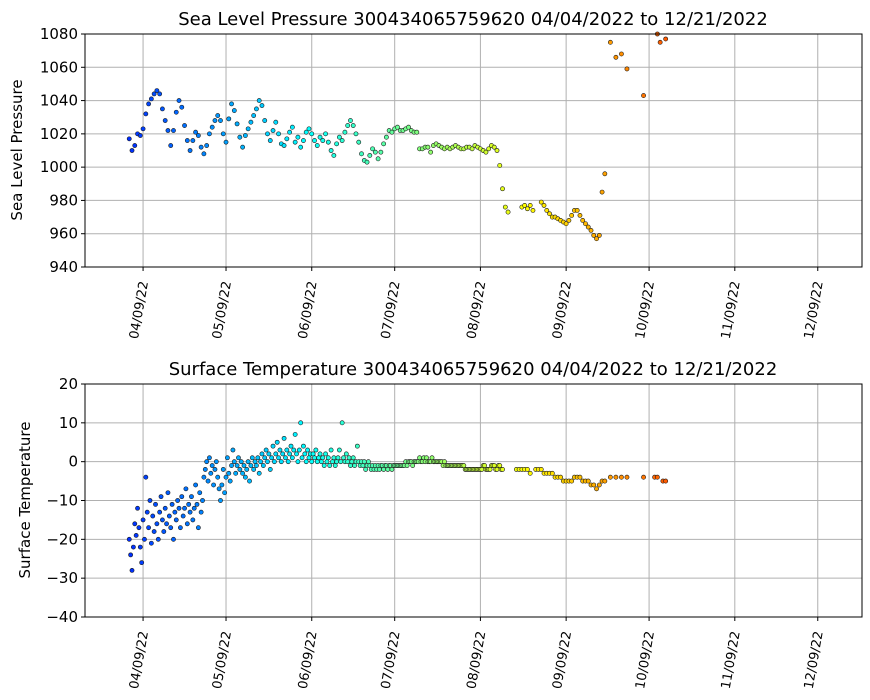 Image resolution: width=870 pixels, height=700 pixels. Describe the element at coordinates (65, 500) in the screenshot. I see `temperature-y-ticks: −40 −30 −20 −10 0 10 20` at that location.